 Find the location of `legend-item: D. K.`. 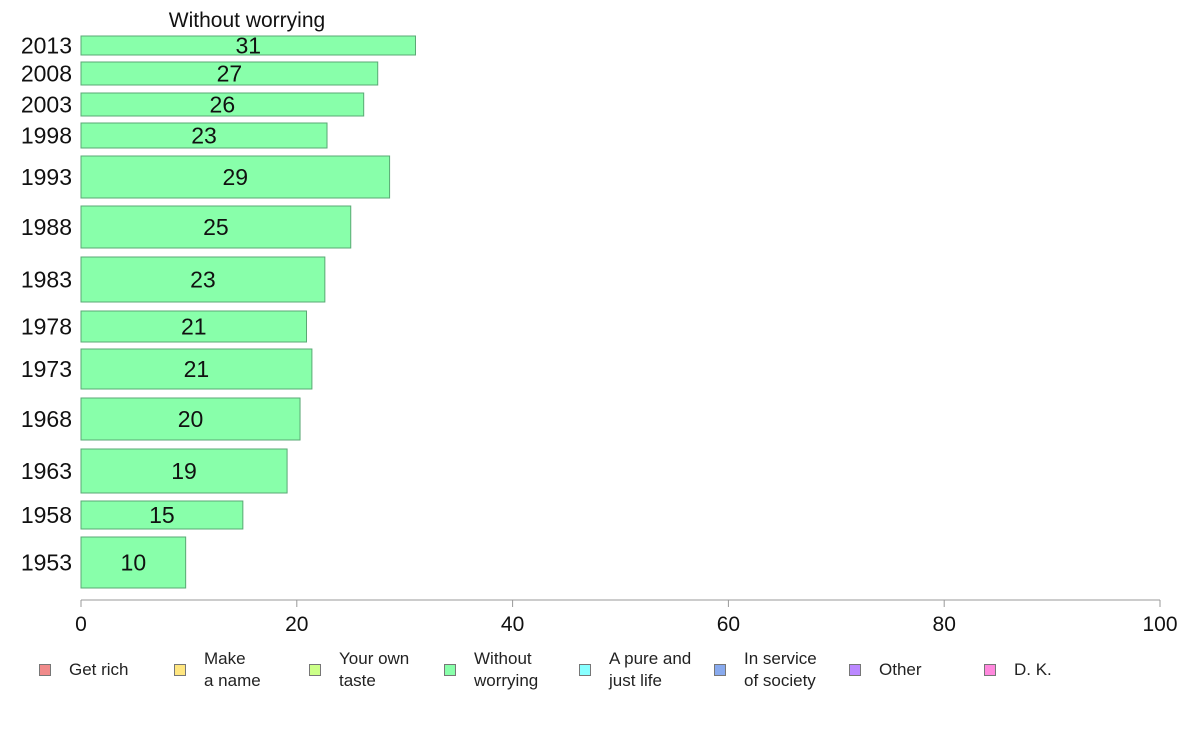

legend-item: D. K. is located at coordinates (1018, 670).